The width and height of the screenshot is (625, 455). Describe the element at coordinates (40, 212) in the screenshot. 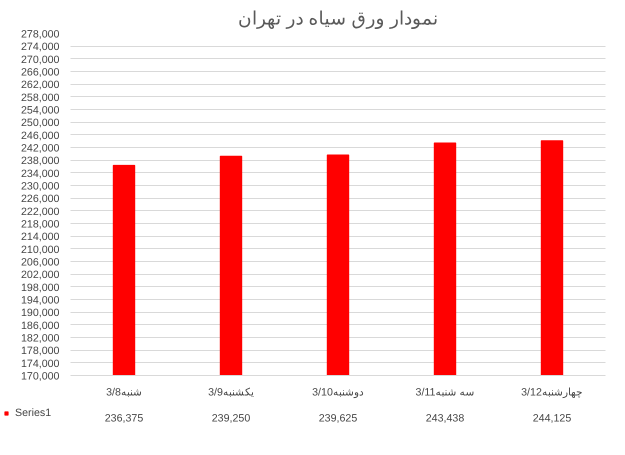

I see `y-tick-label: 222,000` at that location.